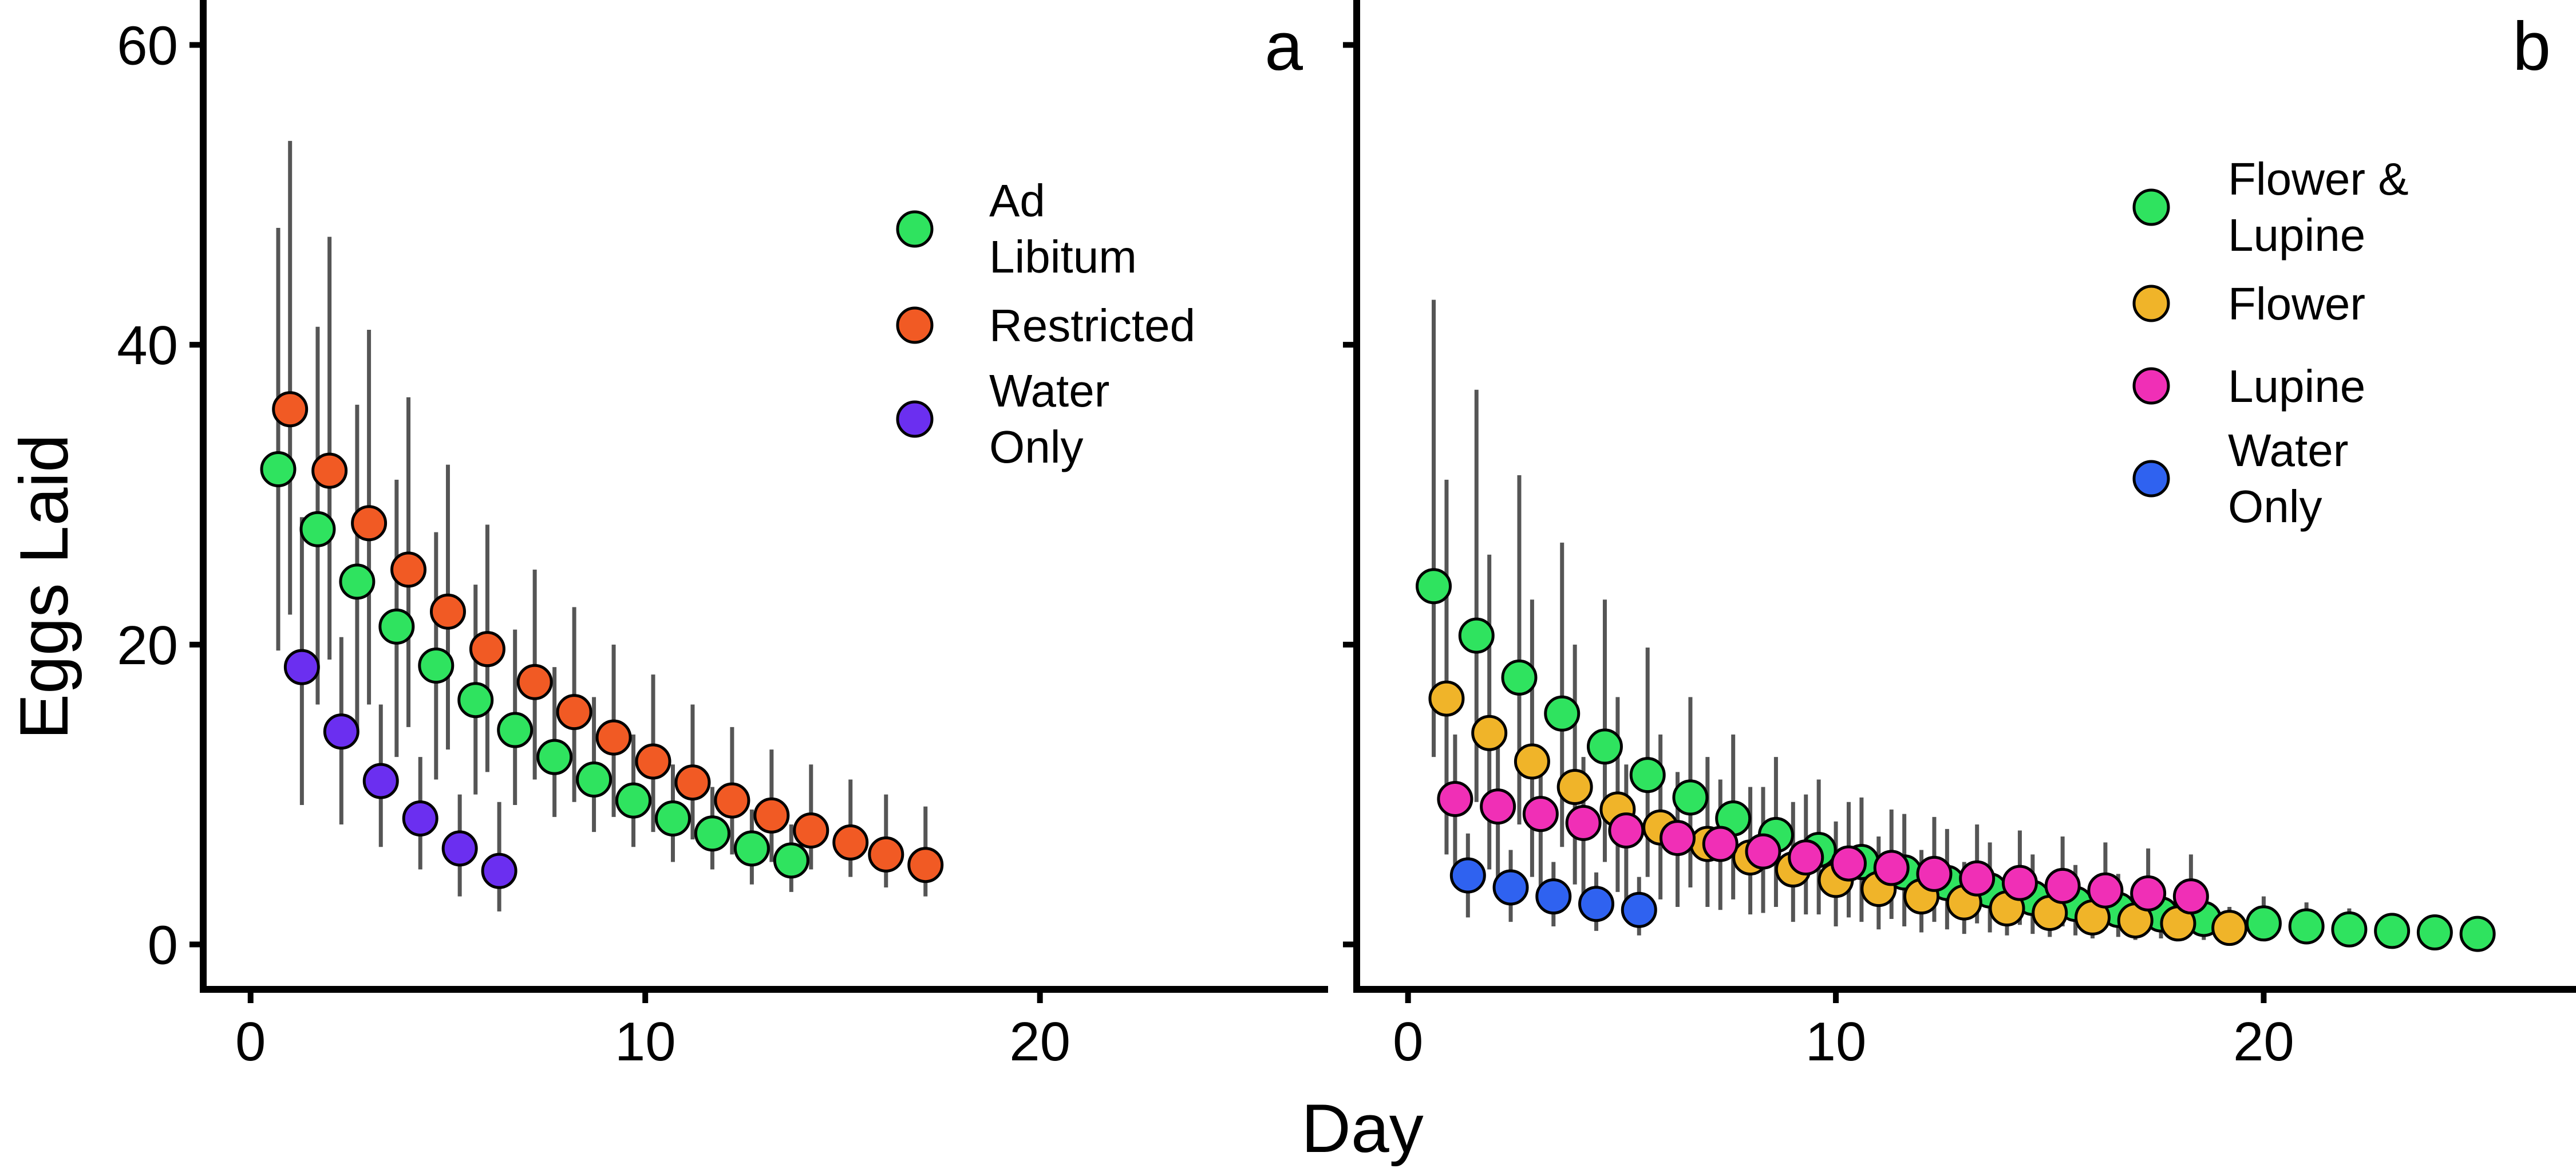  What do you see at coordinates (2531, 46) in the screenshot?
I see `panel-label: b` at bounding box center [2531, 46].